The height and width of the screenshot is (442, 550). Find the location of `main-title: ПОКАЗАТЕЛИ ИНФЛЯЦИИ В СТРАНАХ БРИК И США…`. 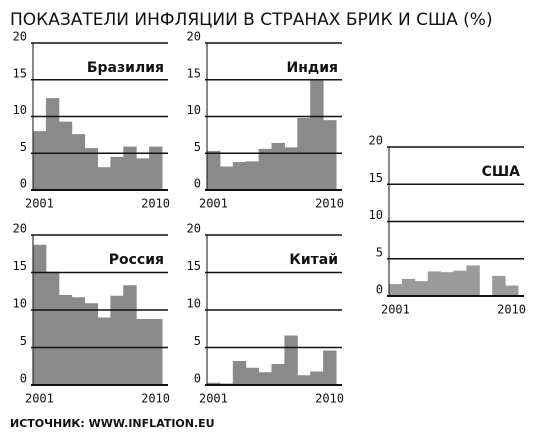

main-title: ПОКАЗАТЕЛИ ИНФЛЯЦИИ В СТРАНАХ БРИК И США… is located at coordinates (251, 20).